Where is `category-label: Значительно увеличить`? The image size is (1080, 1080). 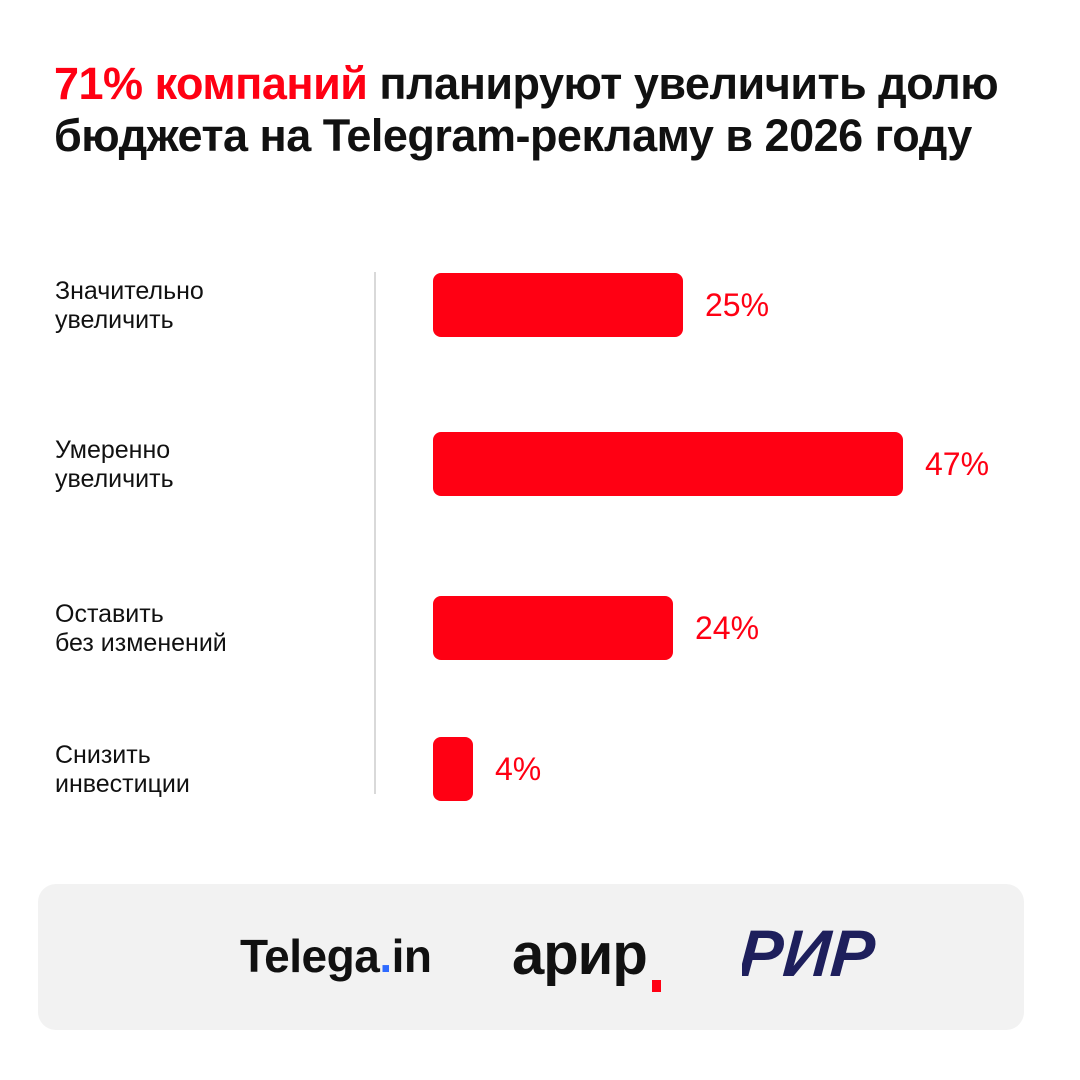
category-label: Значительно увеличить is located at coordinates (129, 305).